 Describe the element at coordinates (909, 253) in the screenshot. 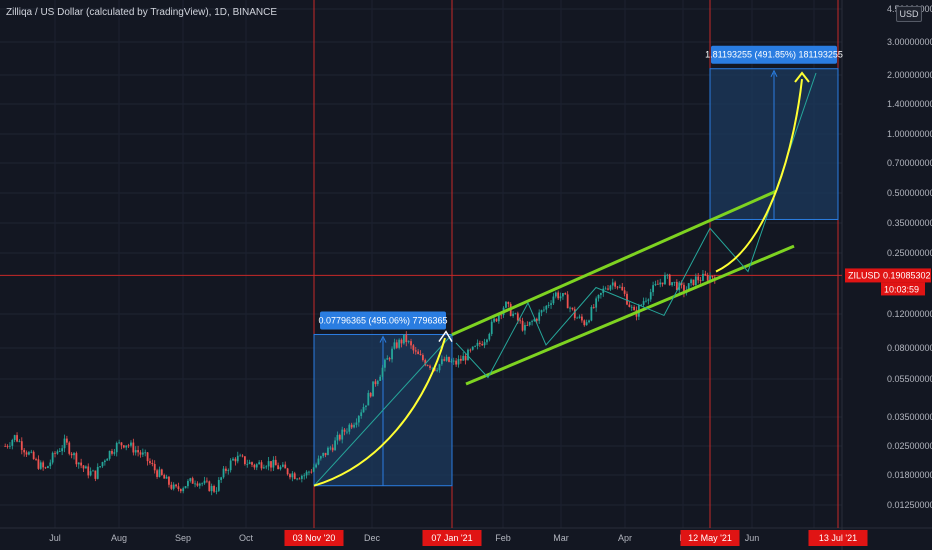

I see `y-tick-label: 0.25000000` at that location.